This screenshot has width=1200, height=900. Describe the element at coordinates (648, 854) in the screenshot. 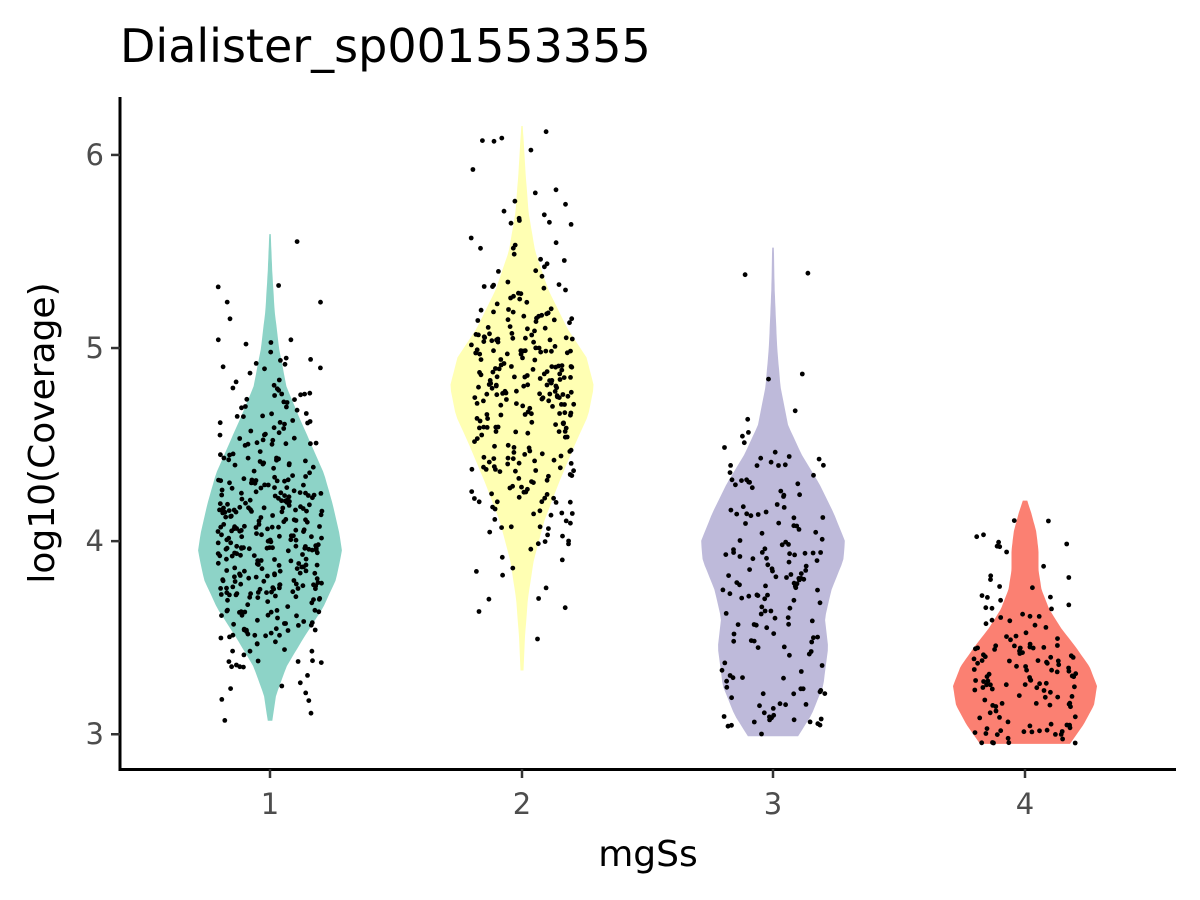

I see `x-axis-label: mgSs` at that location.